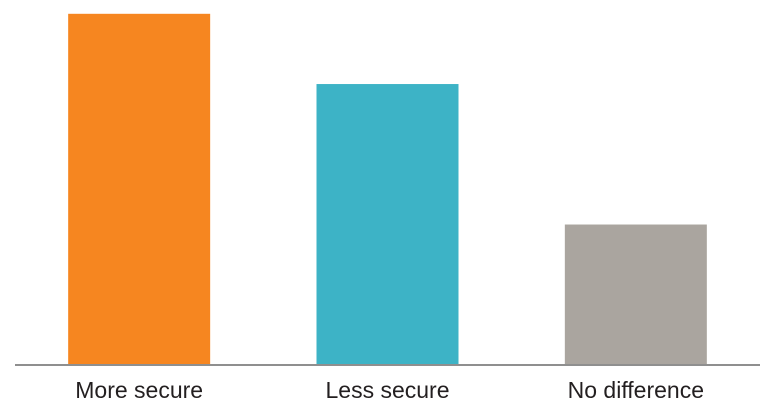 This screenshot has height=411, width=769. Describe the element at coordinates (636, 390) in the screenshot. I see `x-tick-label: No difference` at that location.